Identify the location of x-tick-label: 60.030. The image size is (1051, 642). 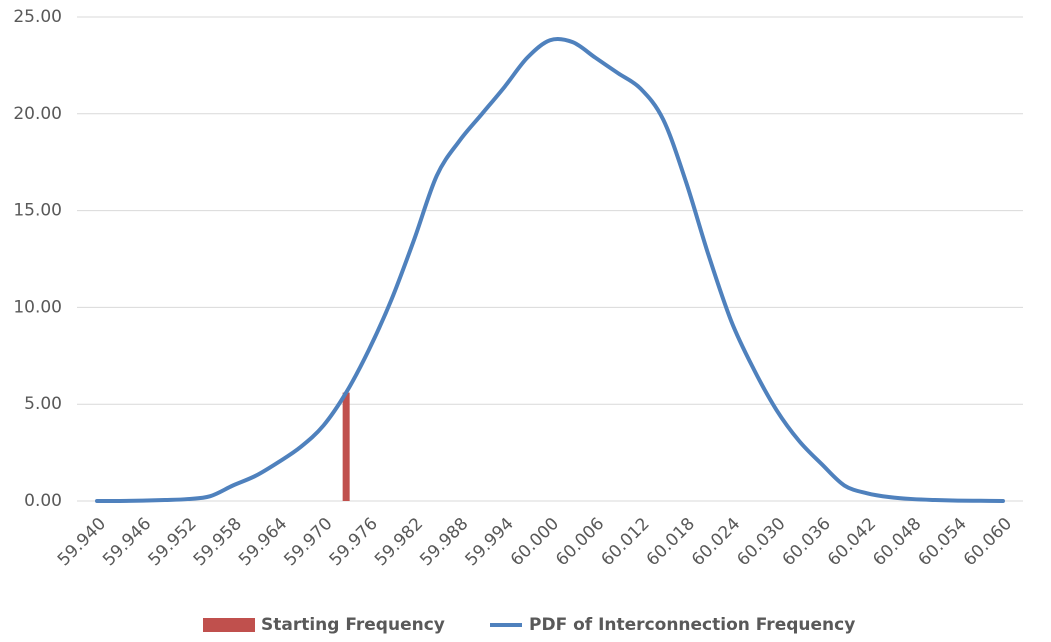
(761, 542).